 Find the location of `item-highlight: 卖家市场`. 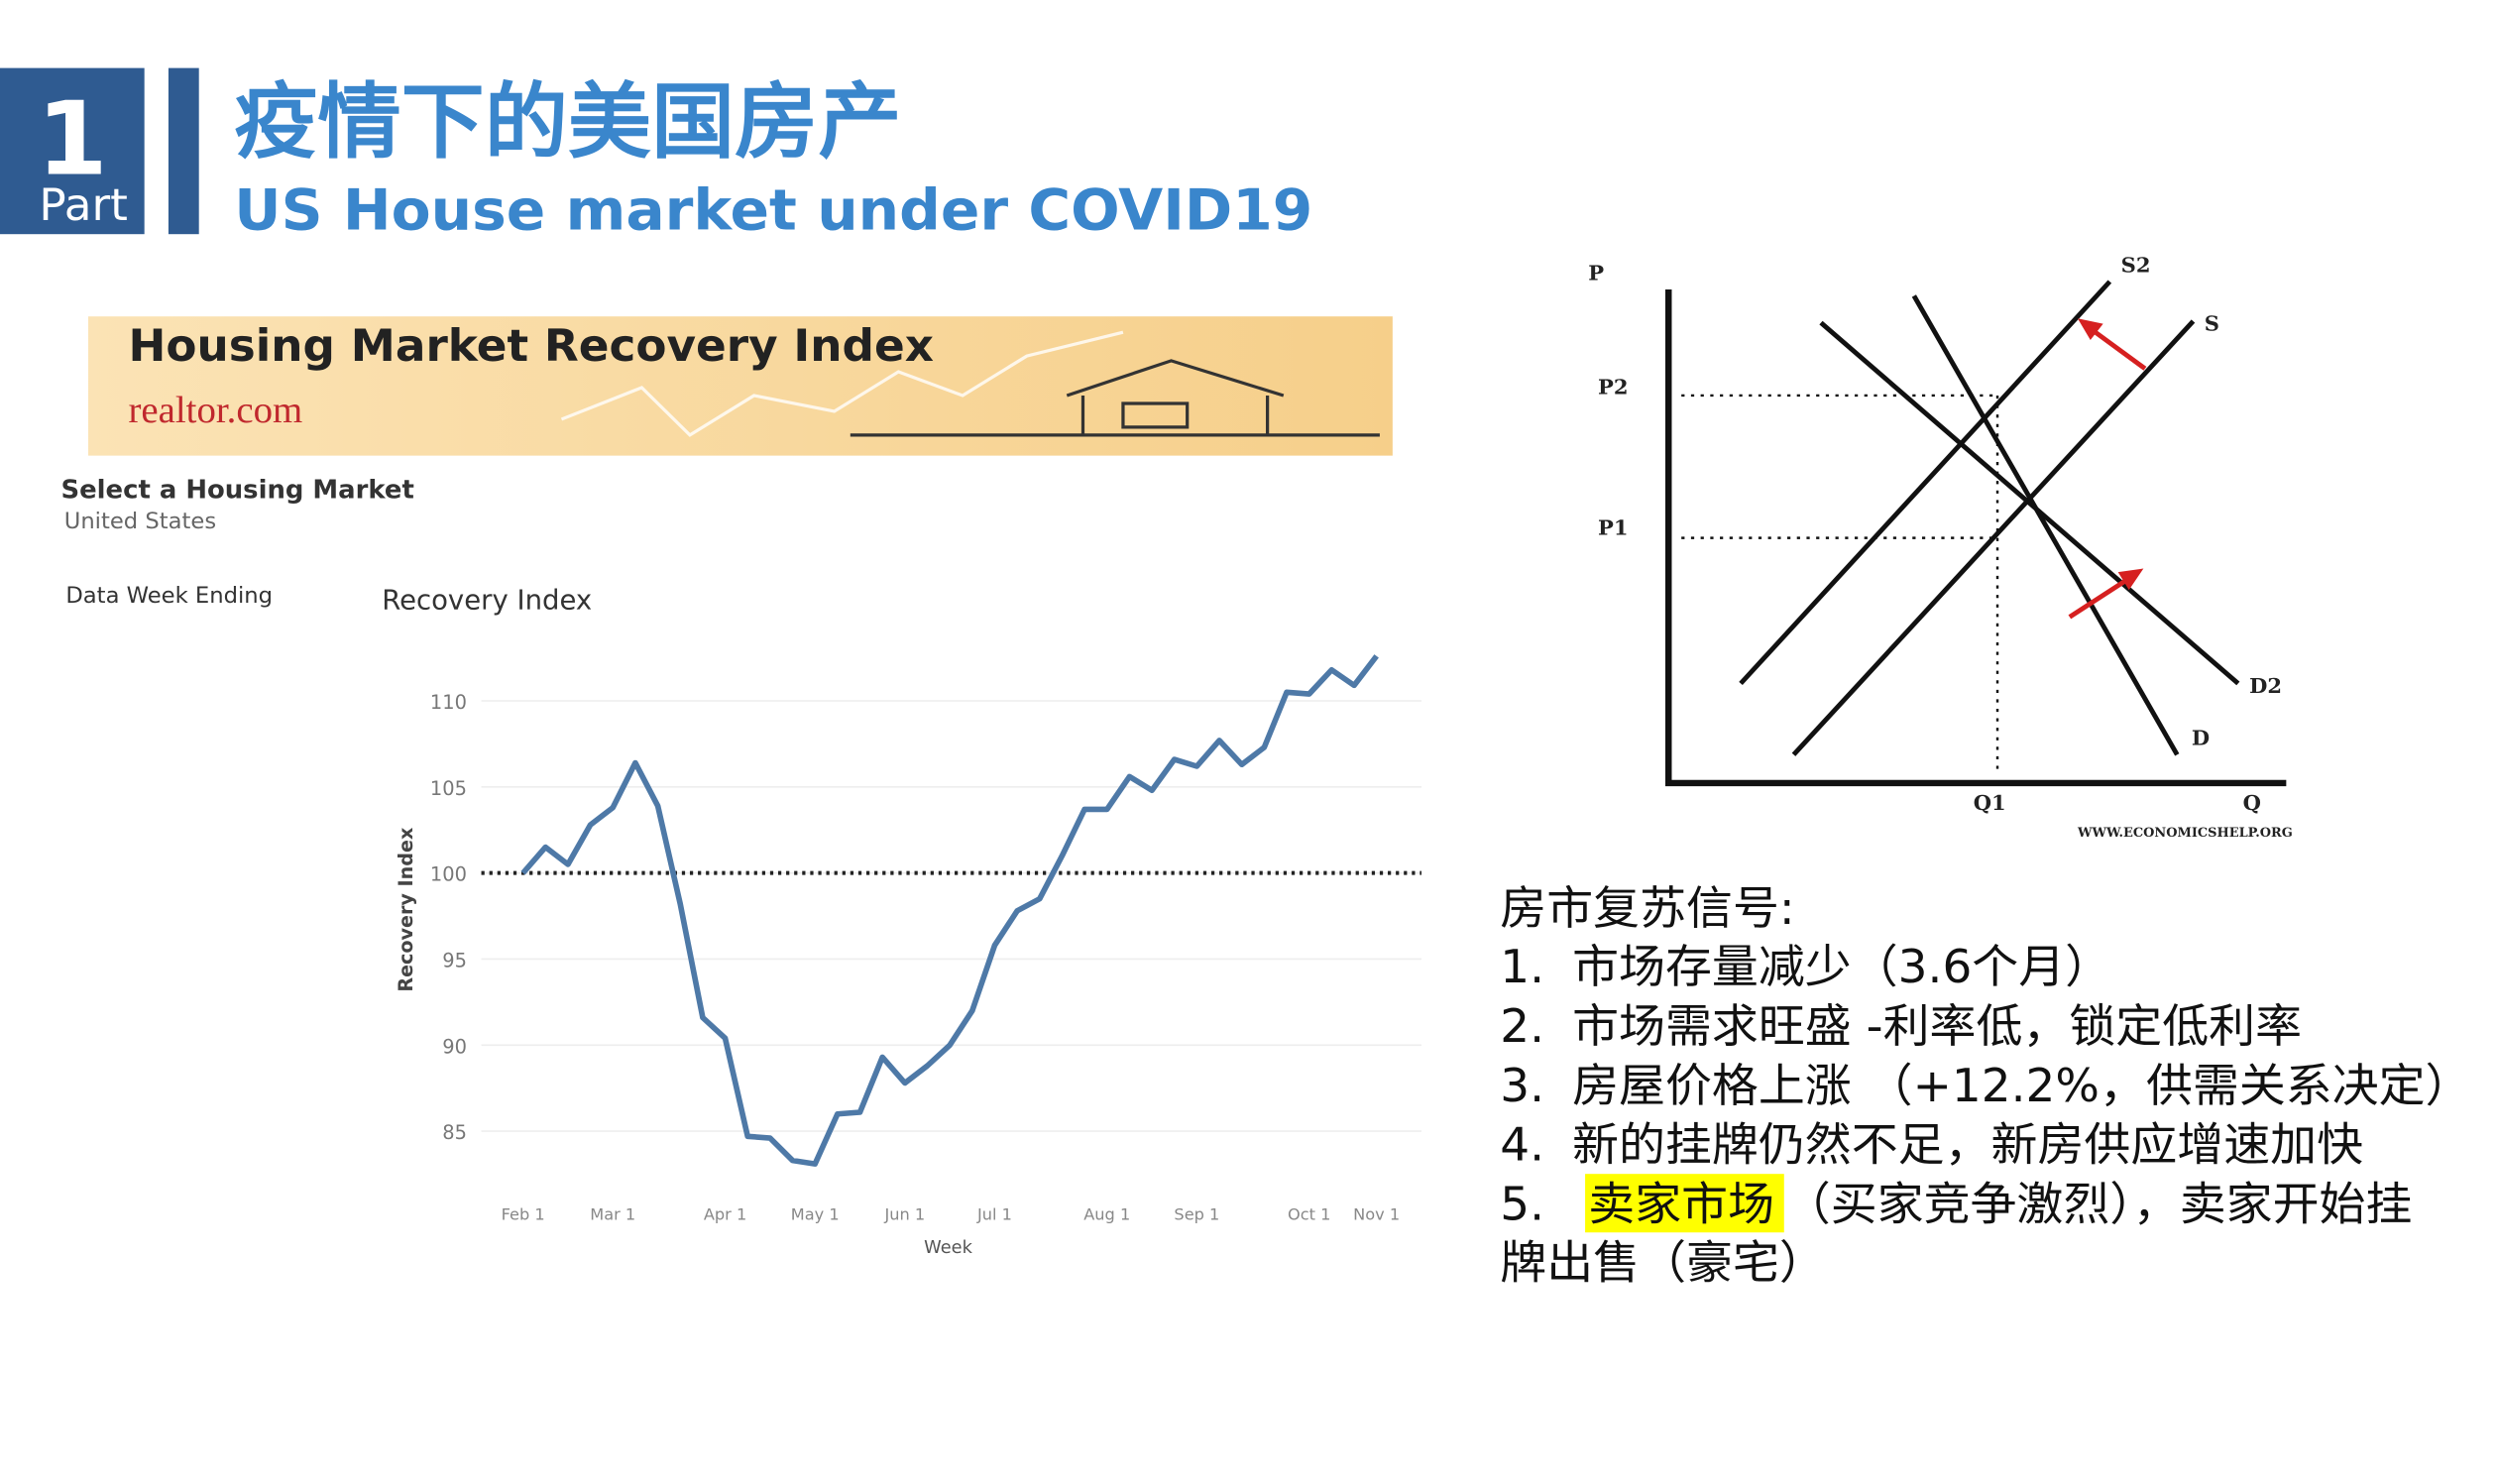

item-highlight: 卖家市场 is located at coordinates (1681, 1204).